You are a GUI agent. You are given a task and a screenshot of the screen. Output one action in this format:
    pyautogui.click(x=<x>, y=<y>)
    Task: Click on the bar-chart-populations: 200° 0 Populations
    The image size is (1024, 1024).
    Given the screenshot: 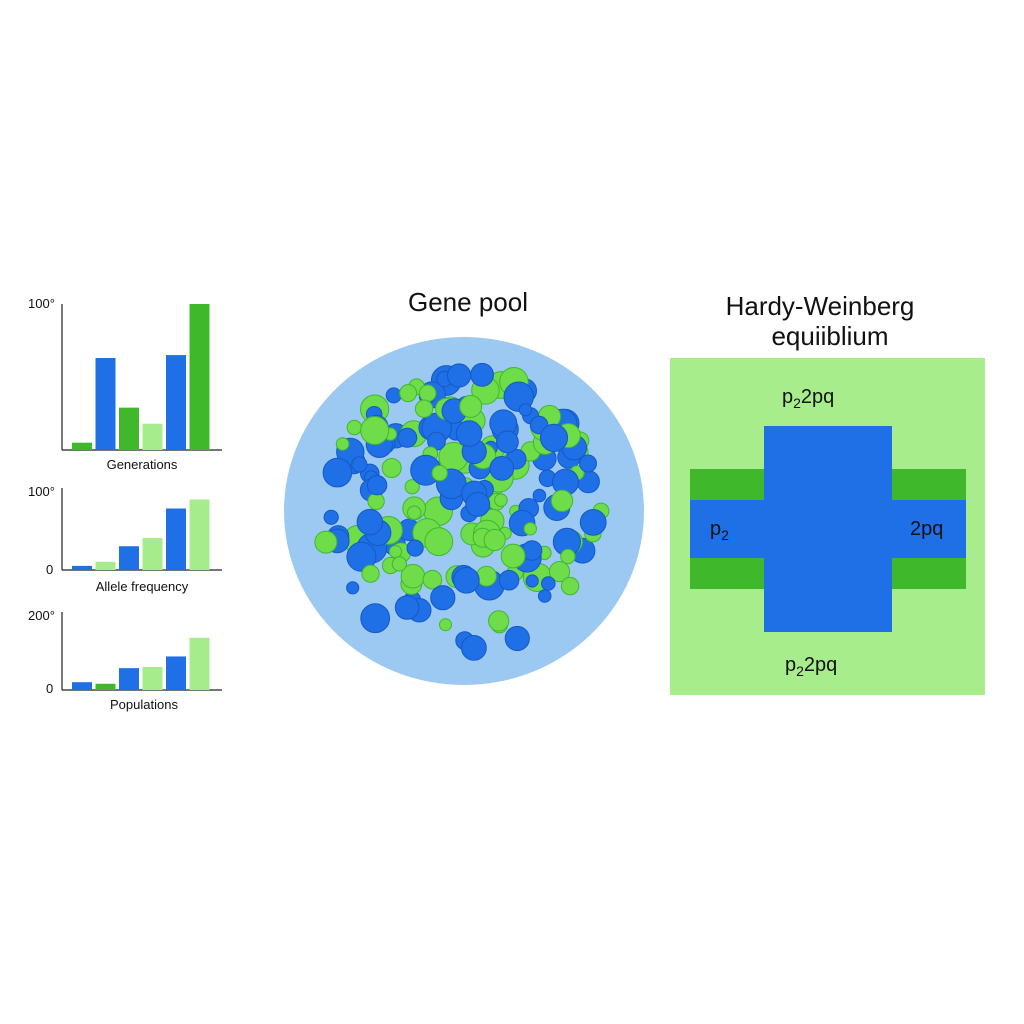 What is the action you would take?
    pyautogui.click(x=123, y=662)
    